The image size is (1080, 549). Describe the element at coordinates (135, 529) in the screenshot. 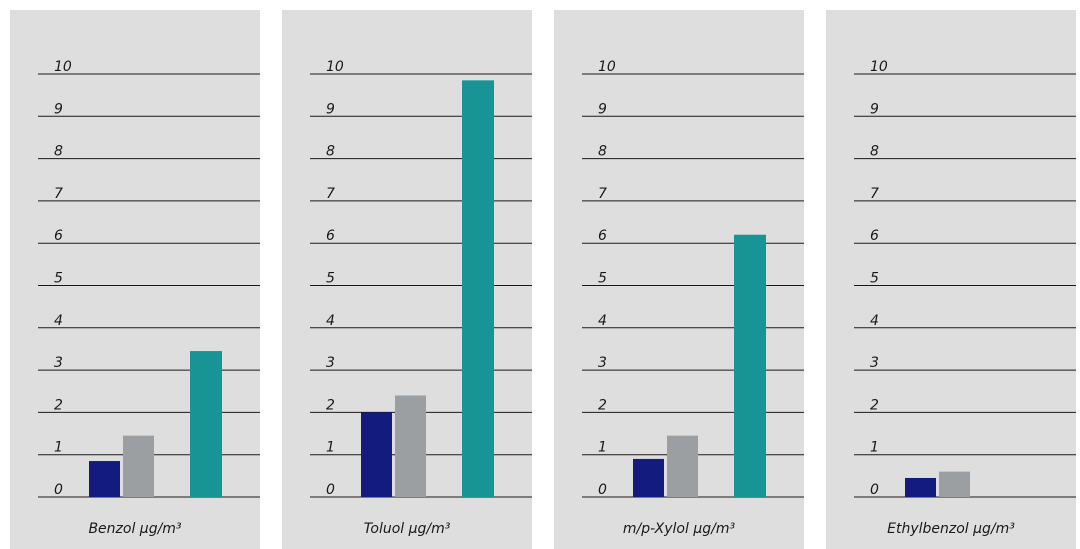

I see `x-axis-label: Benzol µg/m³` at that location.